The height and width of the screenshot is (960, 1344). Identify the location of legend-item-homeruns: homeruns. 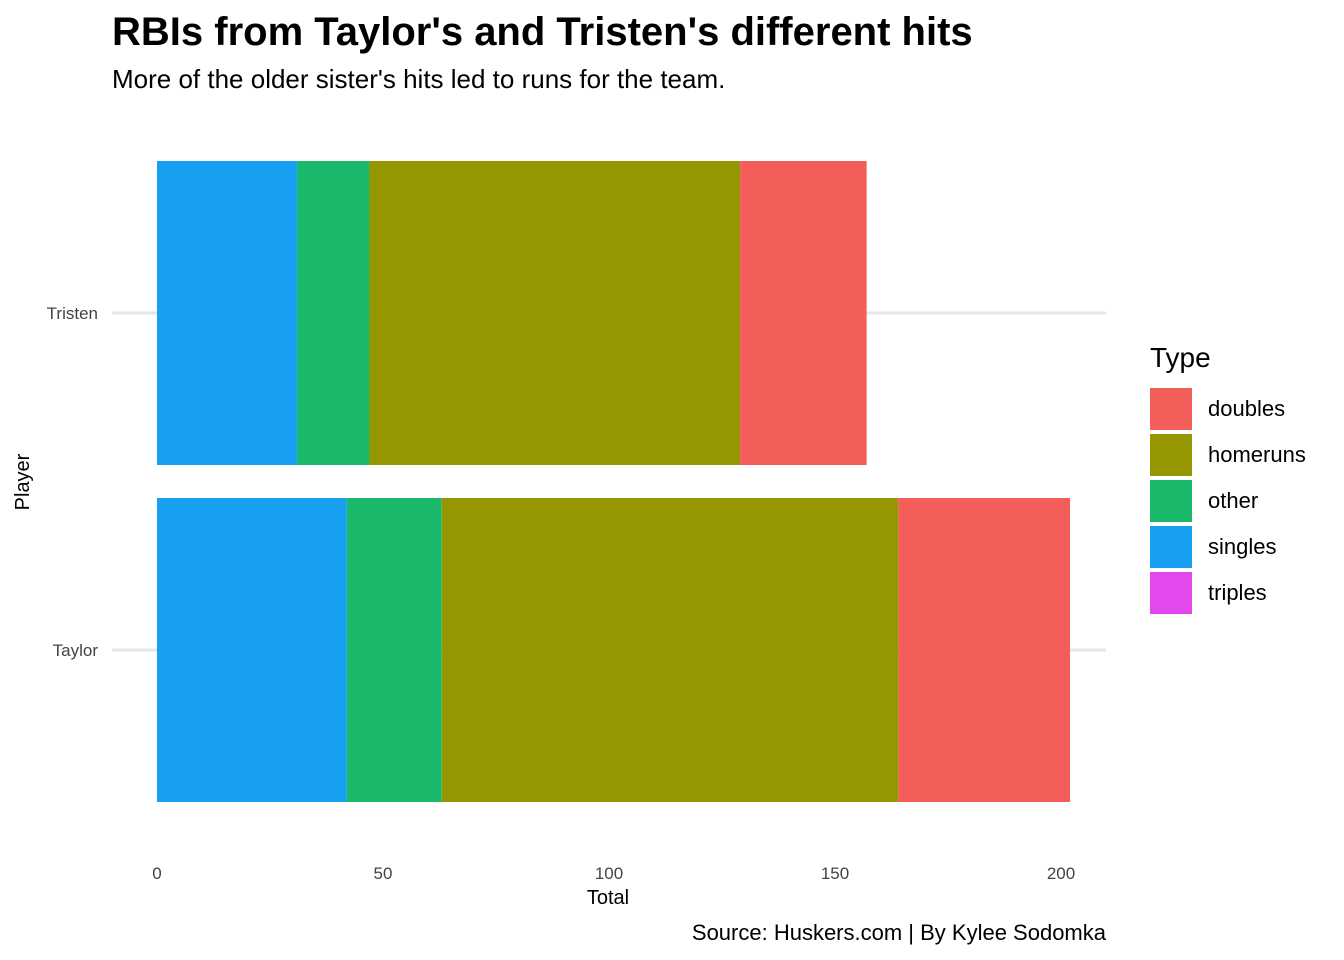
(1228, 455).